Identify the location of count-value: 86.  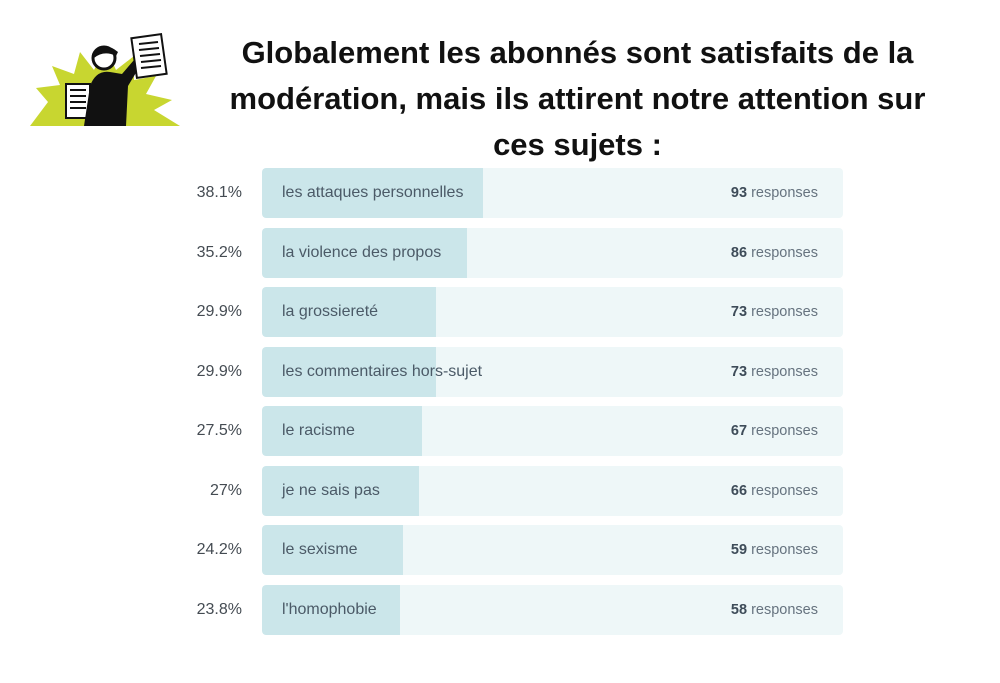
(739, 252).